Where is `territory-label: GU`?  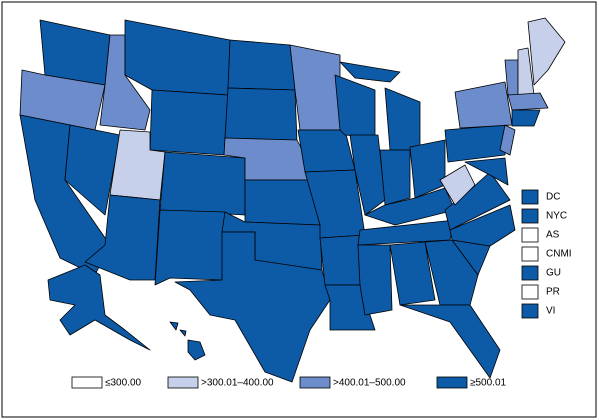
territory-label: GU is located at coordinates (553, 273).